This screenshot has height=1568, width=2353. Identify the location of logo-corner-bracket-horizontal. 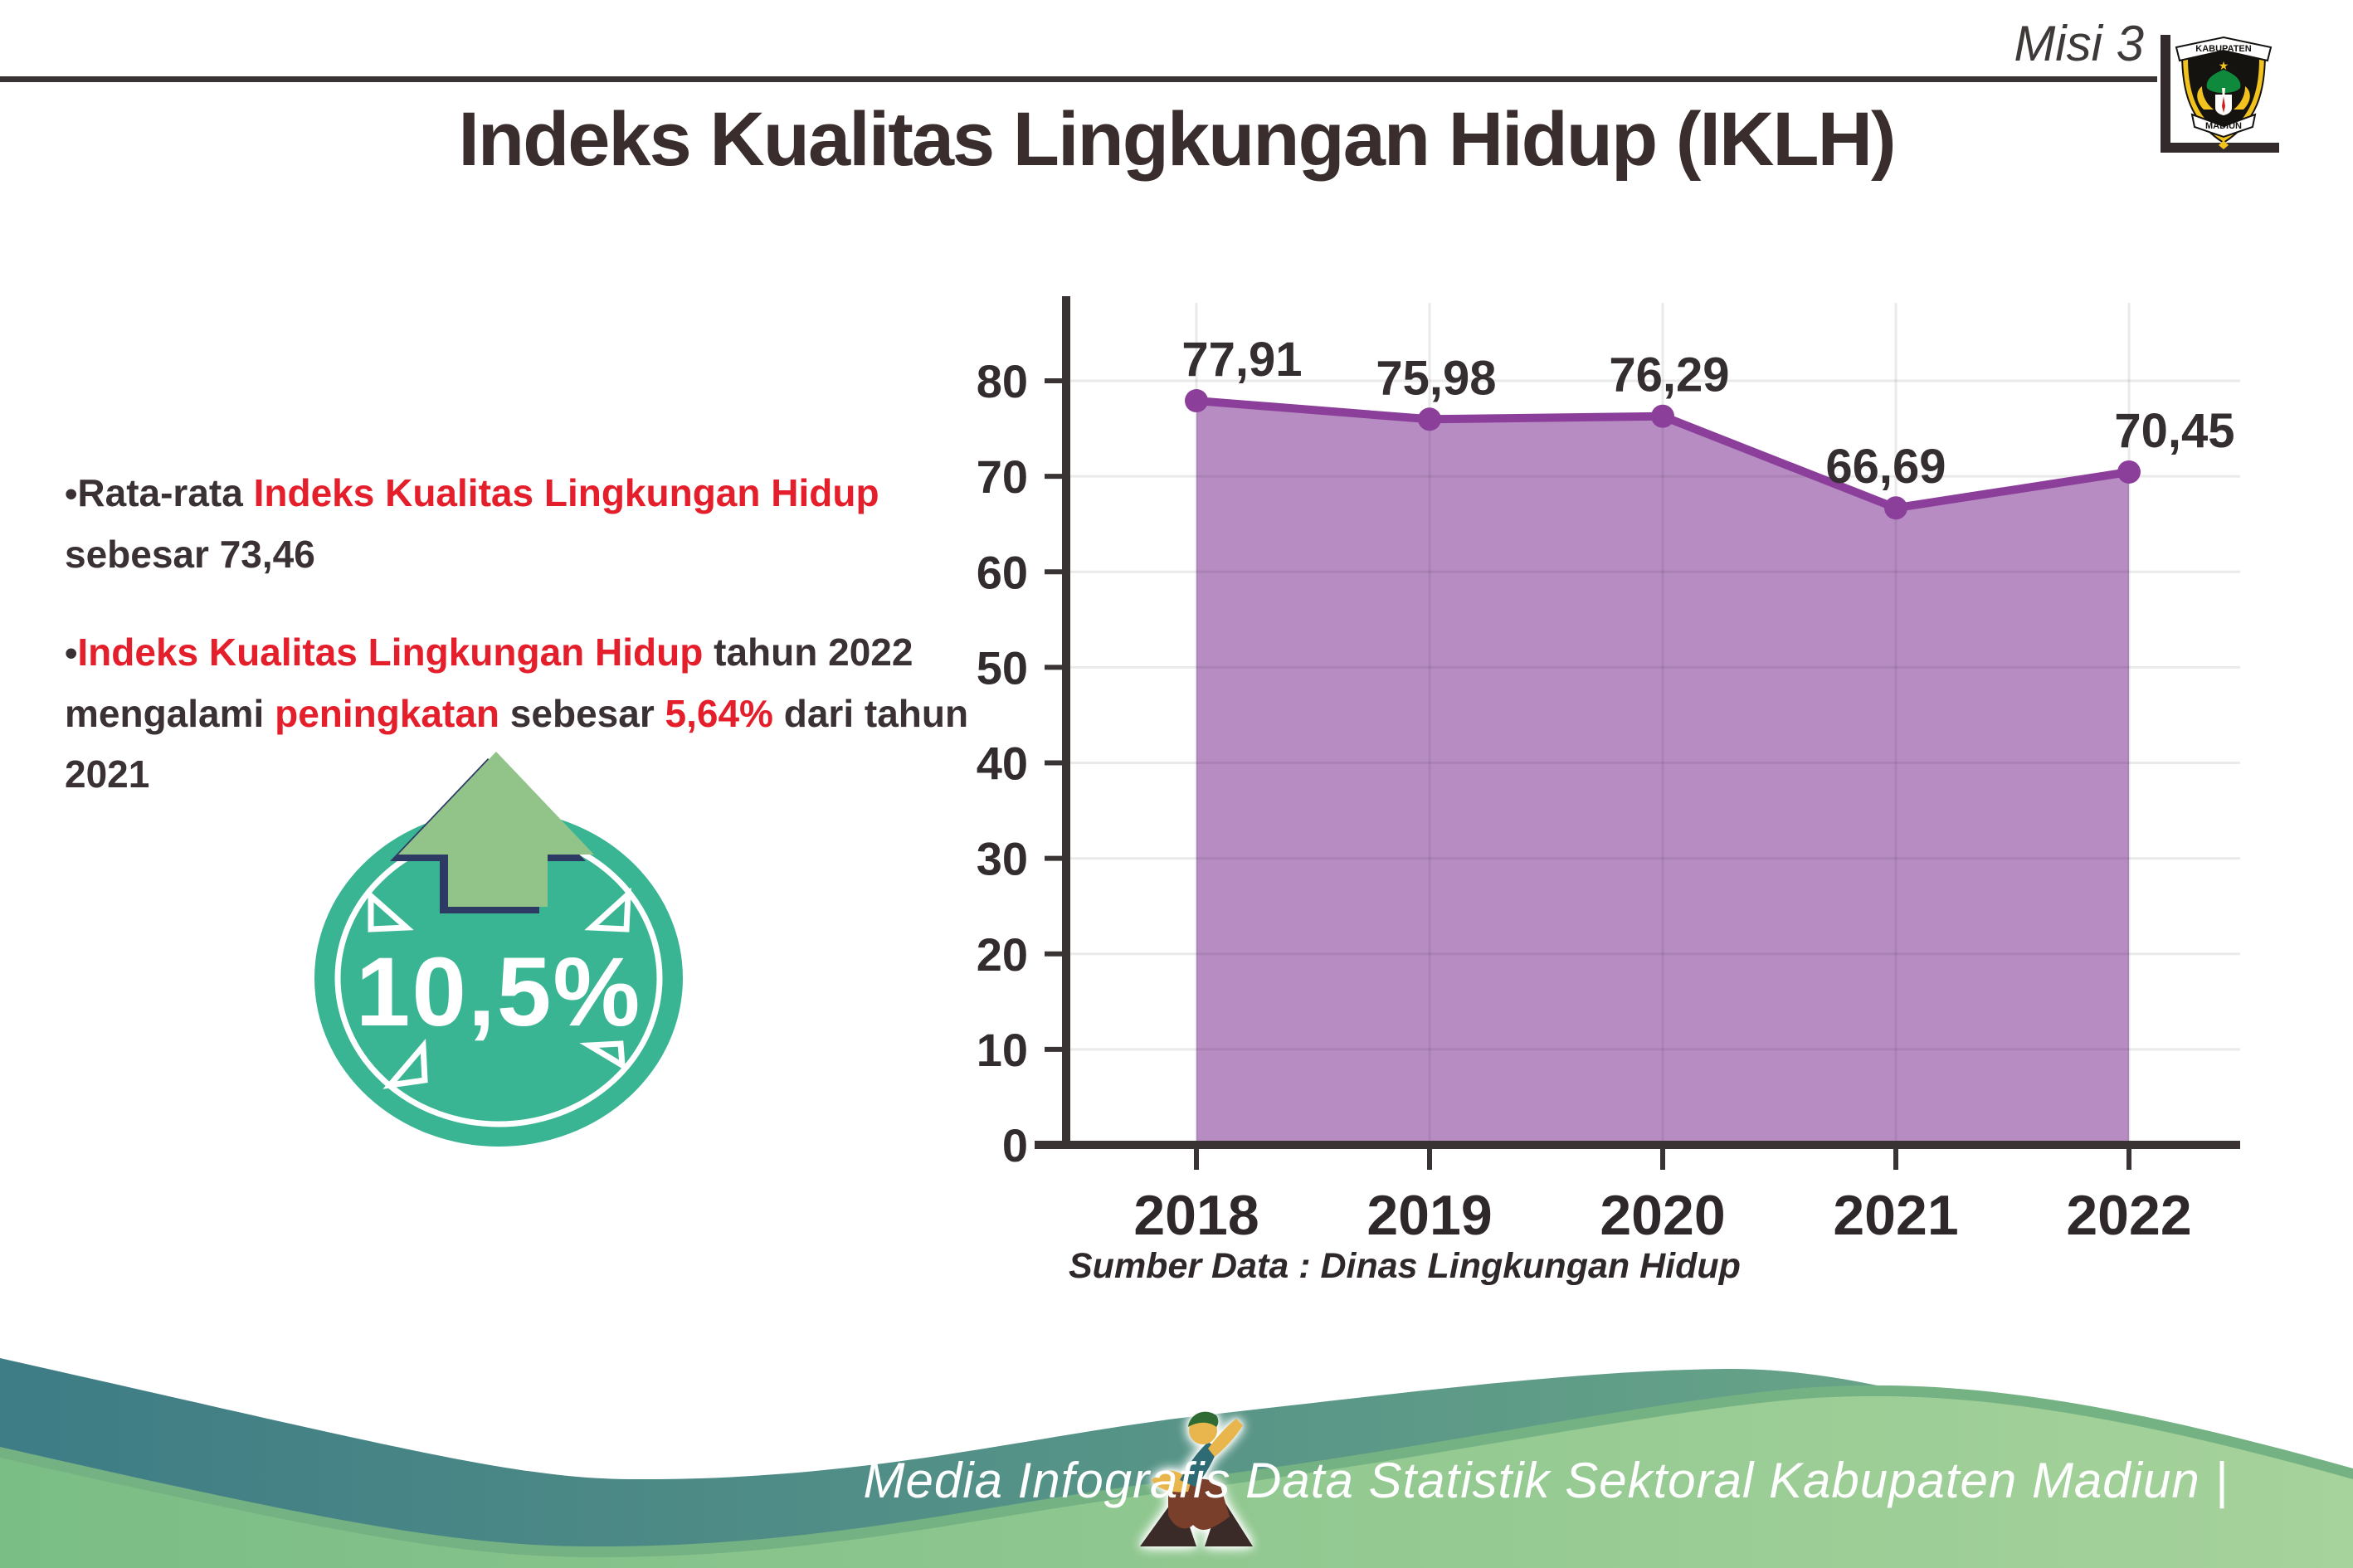
(2220, 148).